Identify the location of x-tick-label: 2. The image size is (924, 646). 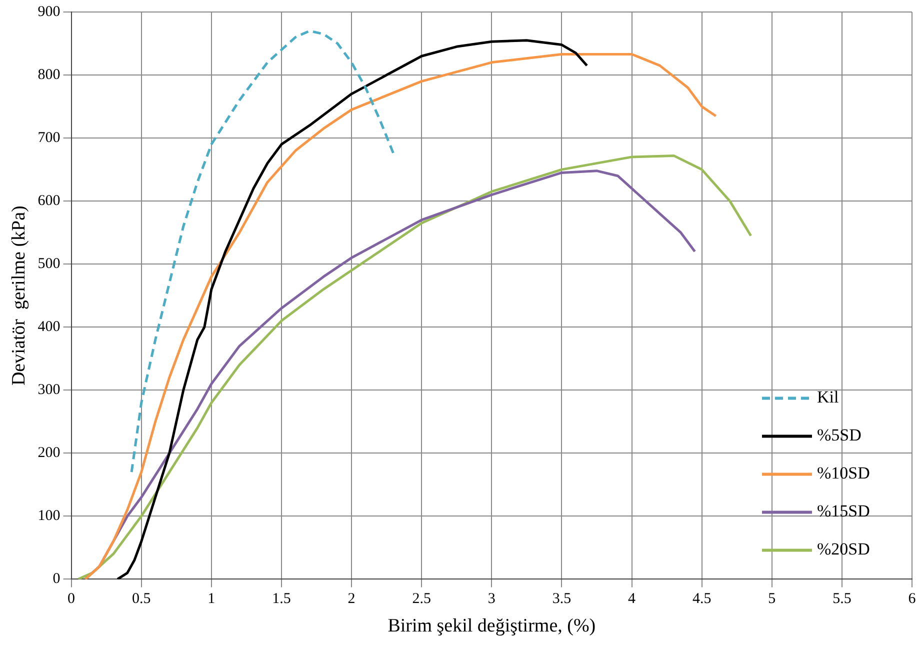
(352, 599).